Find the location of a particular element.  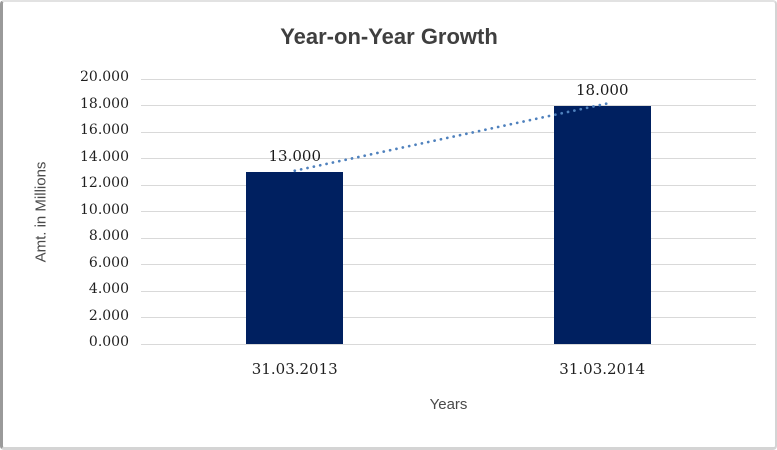

bar-31.03.2014 is located at coordinates (602, 224).